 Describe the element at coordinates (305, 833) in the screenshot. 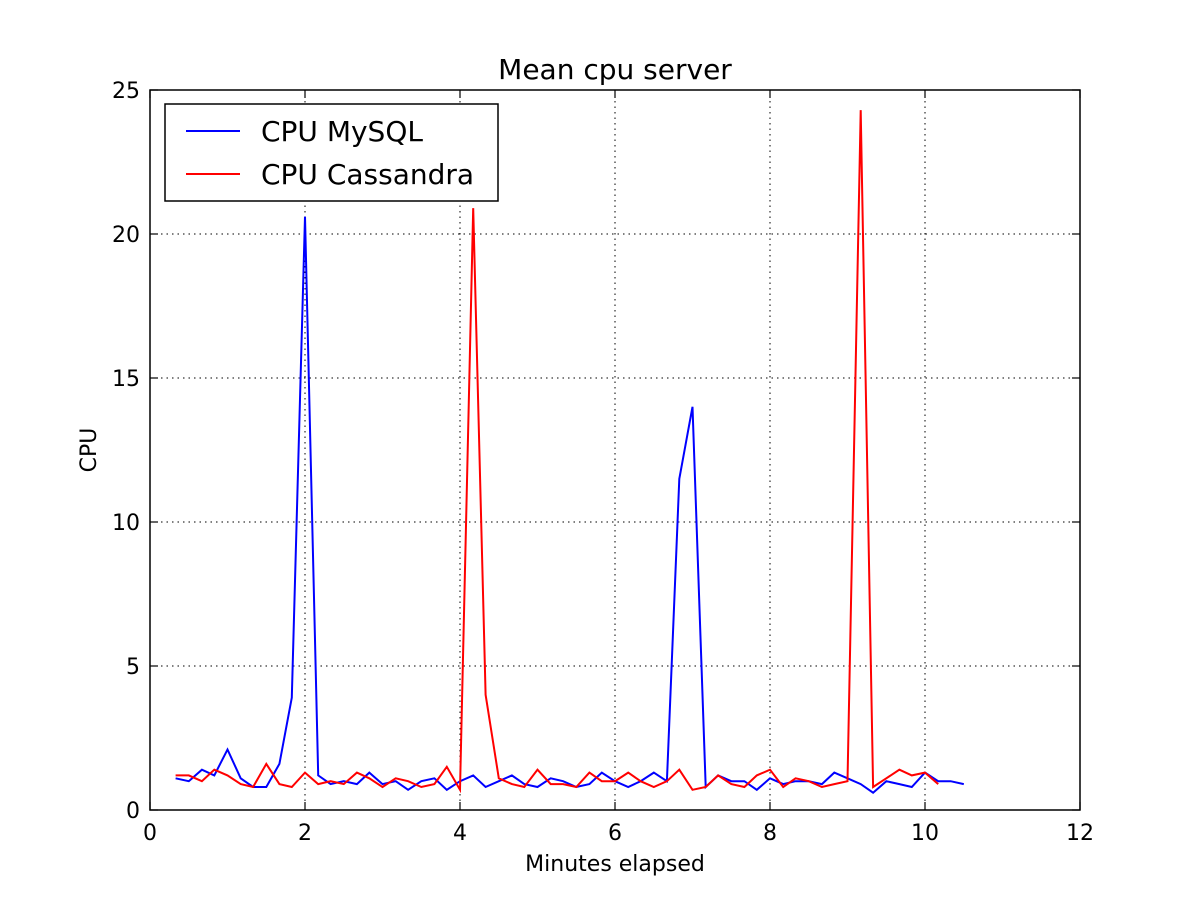

I see `x-tick-label: 2` at that location.